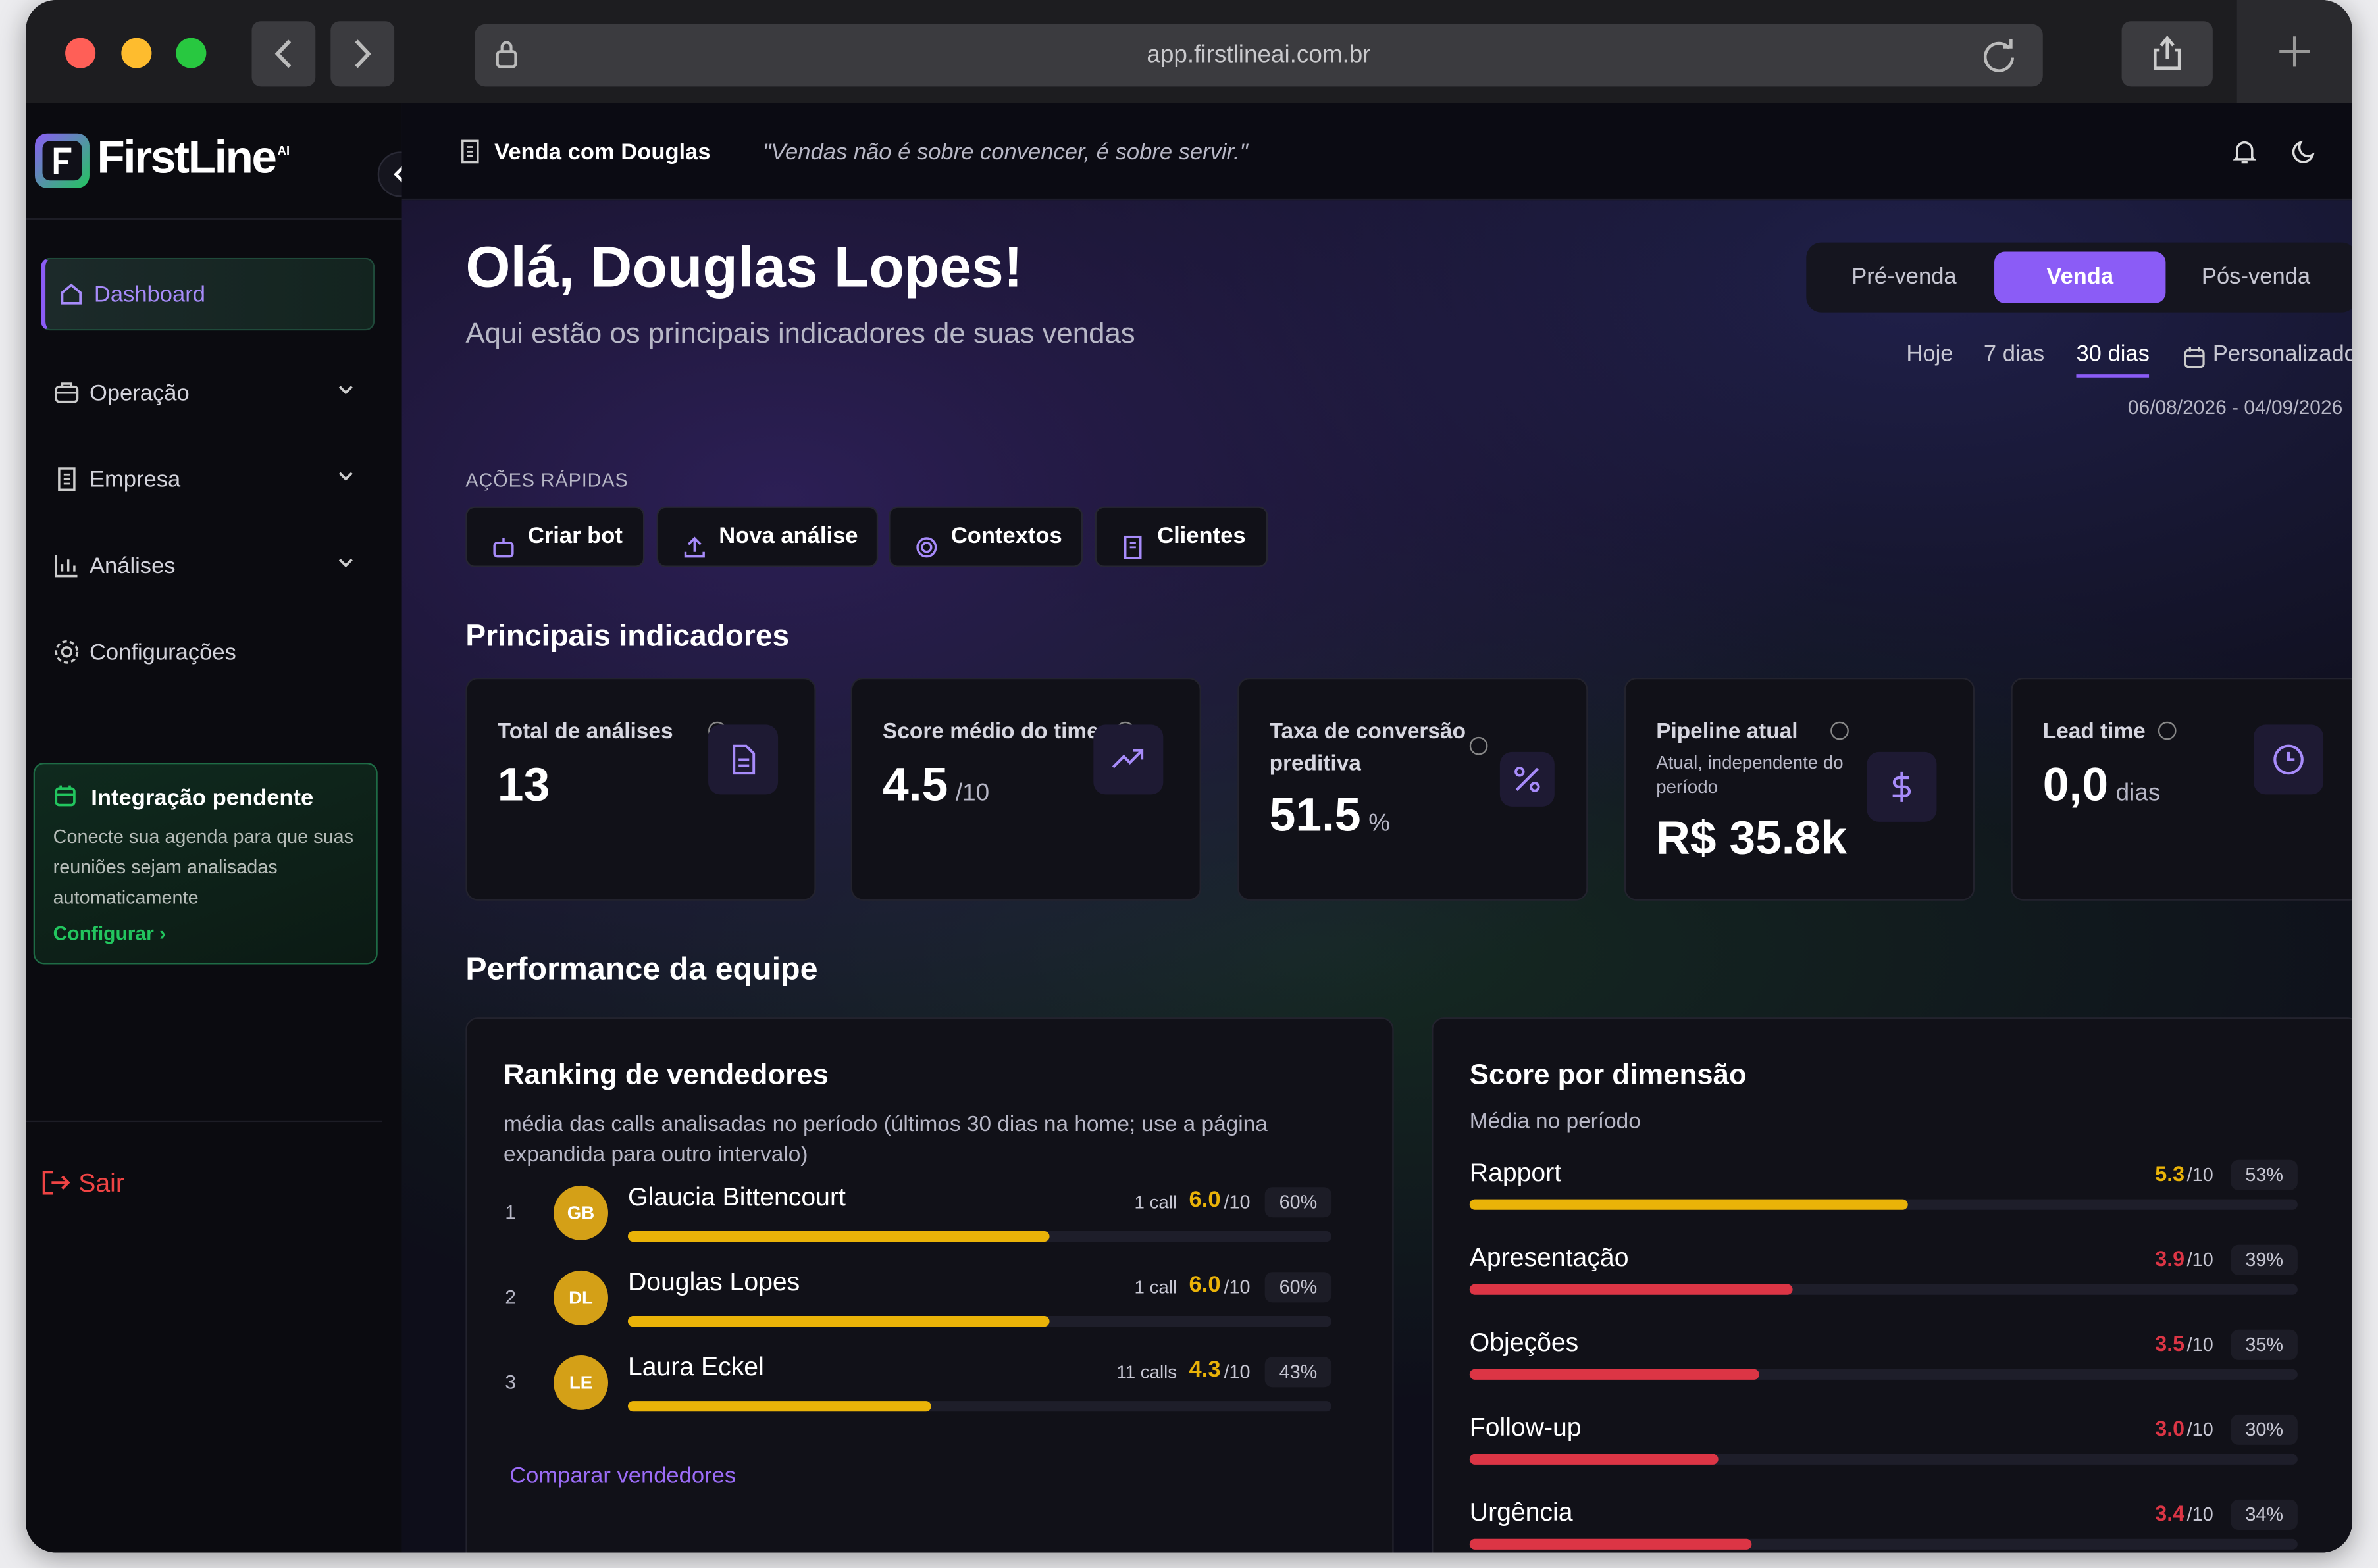  Describe the element at coordinates (1025, 789) in the screenshot. I see `indicator-card: Score médio do time 4.5/10` at that location.